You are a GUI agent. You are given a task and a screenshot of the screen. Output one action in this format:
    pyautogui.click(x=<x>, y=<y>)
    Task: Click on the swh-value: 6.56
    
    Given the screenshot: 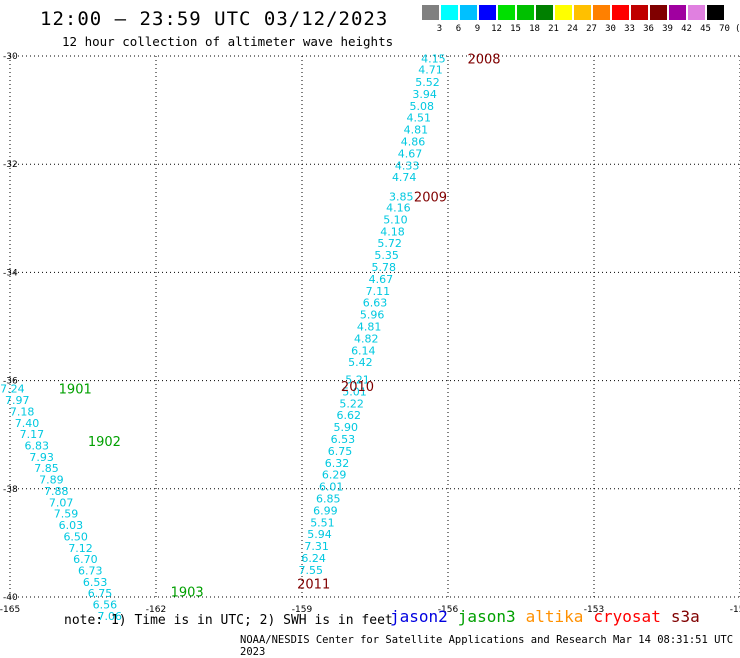 What is the action you would take?
    pyautogui.click(x=105, y=605)
    